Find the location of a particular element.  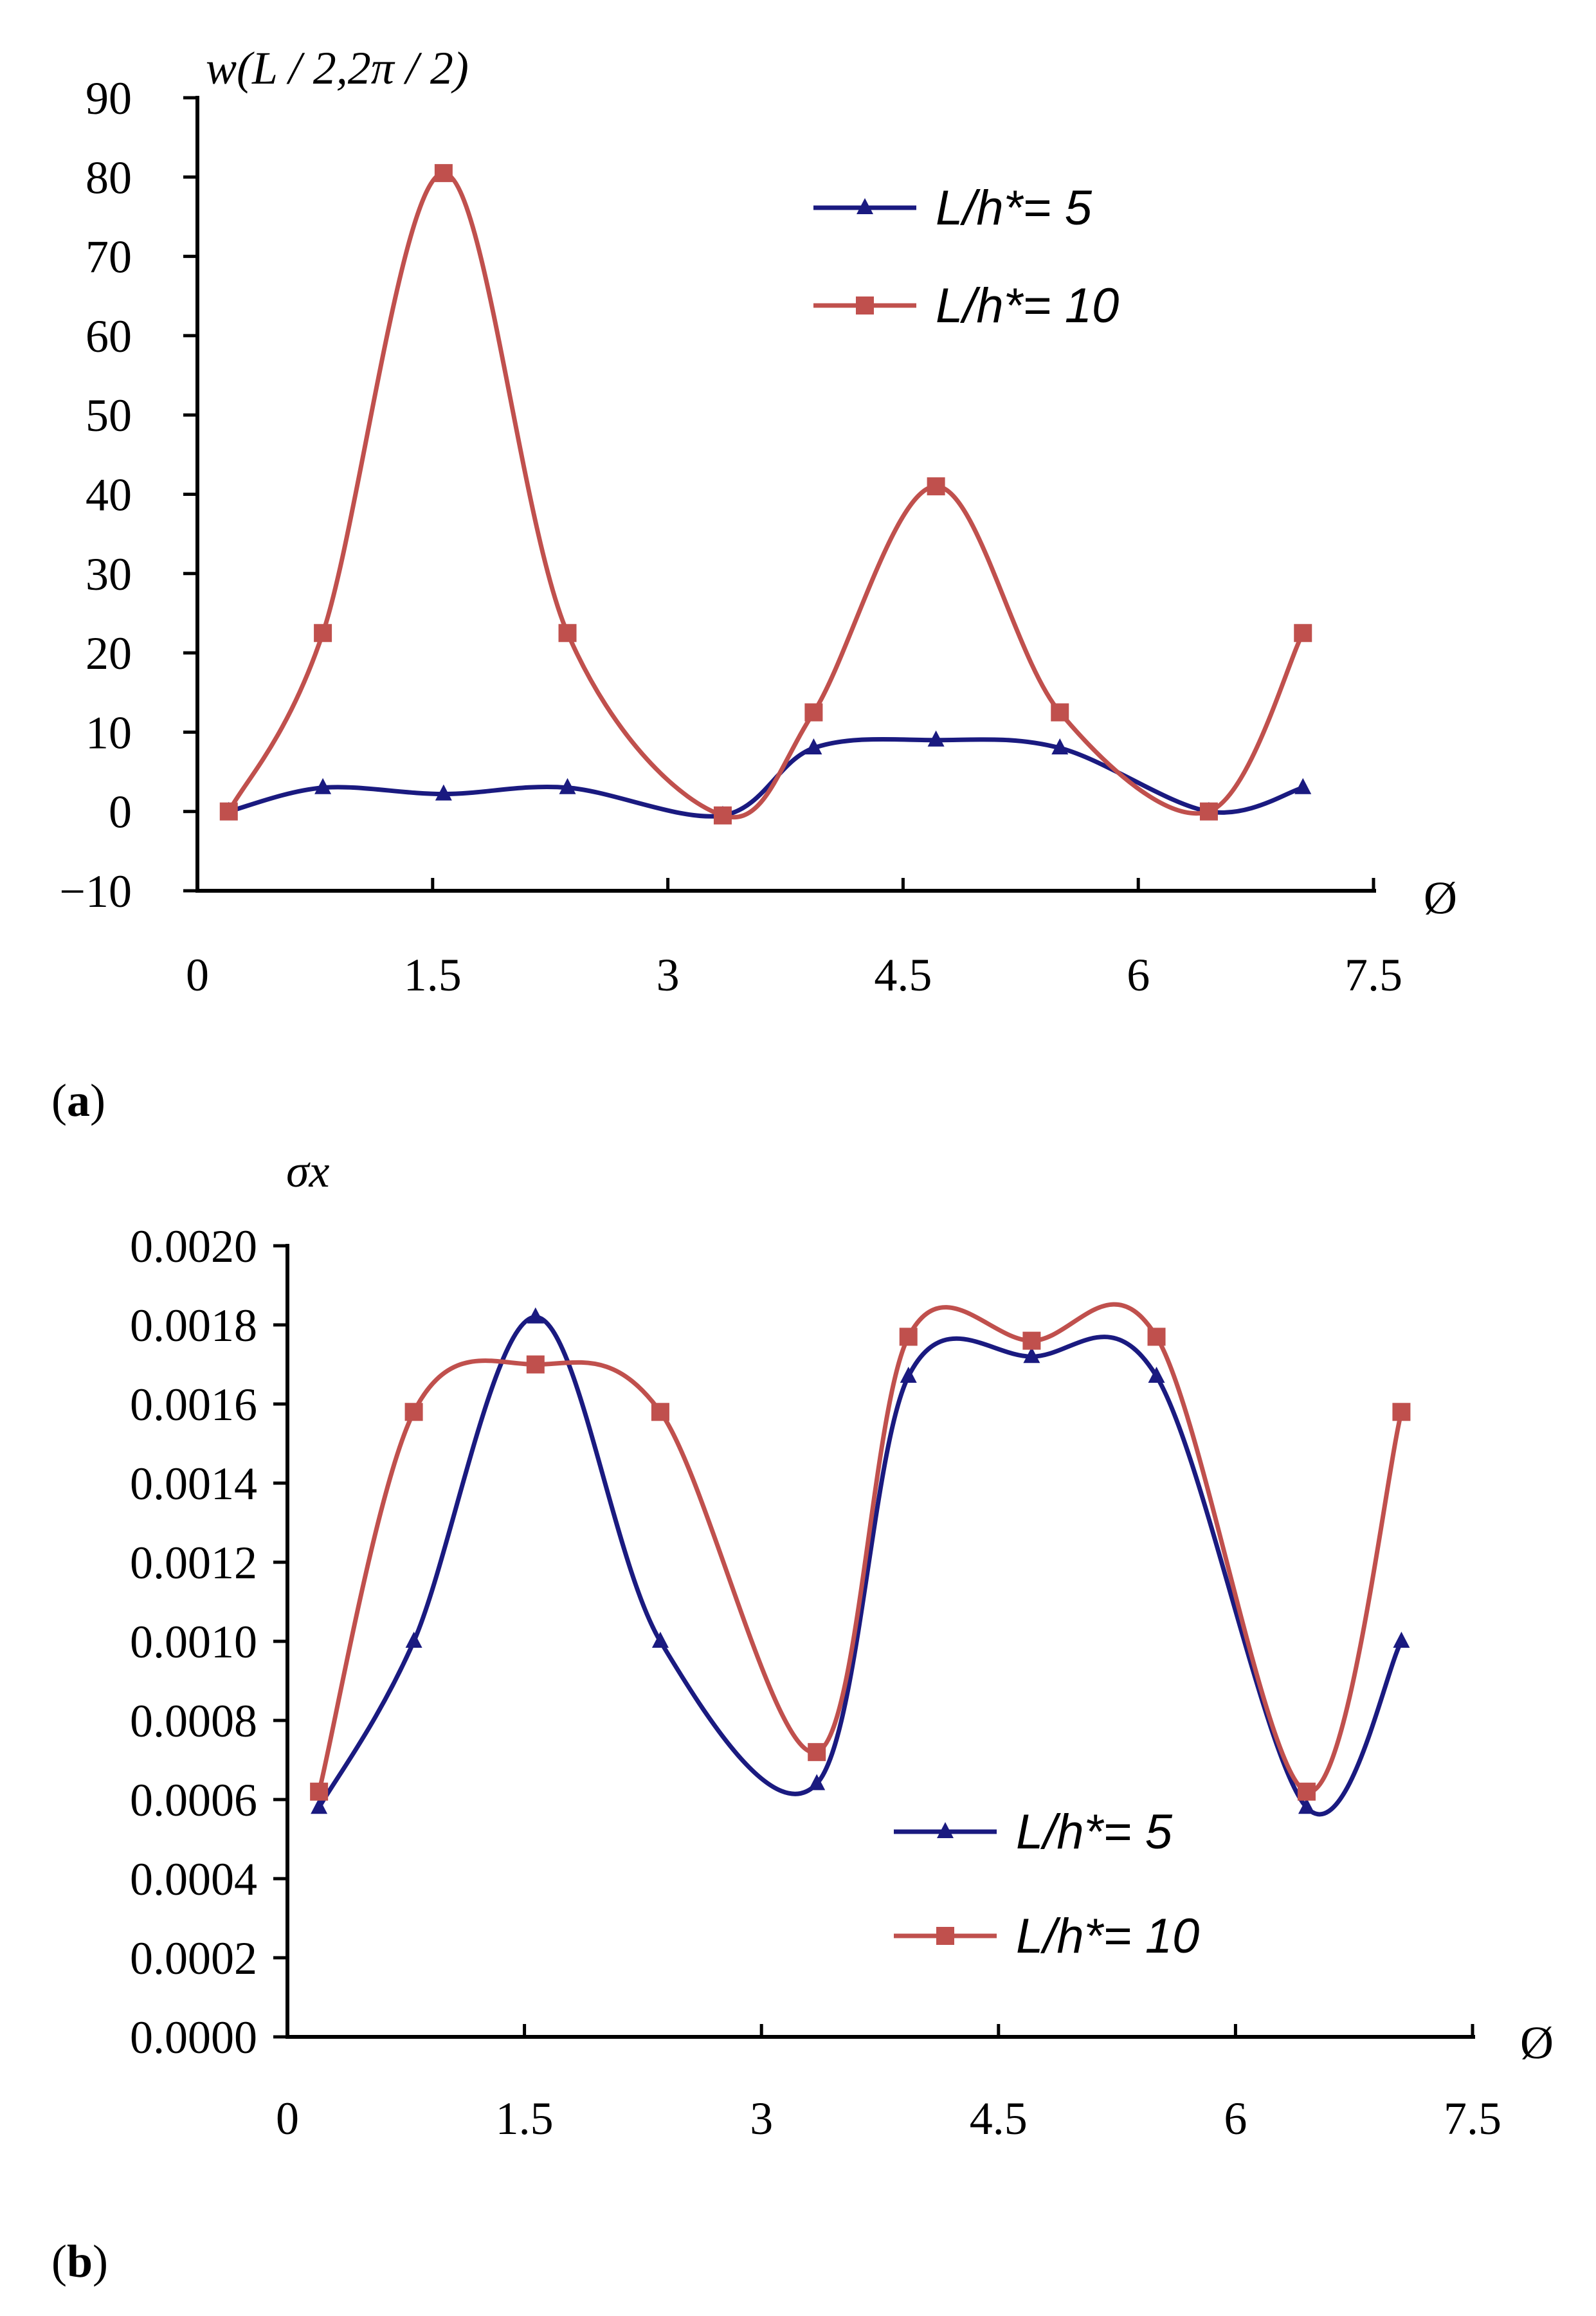

y-axis-title: σx is located at coordinates (308, 1171).